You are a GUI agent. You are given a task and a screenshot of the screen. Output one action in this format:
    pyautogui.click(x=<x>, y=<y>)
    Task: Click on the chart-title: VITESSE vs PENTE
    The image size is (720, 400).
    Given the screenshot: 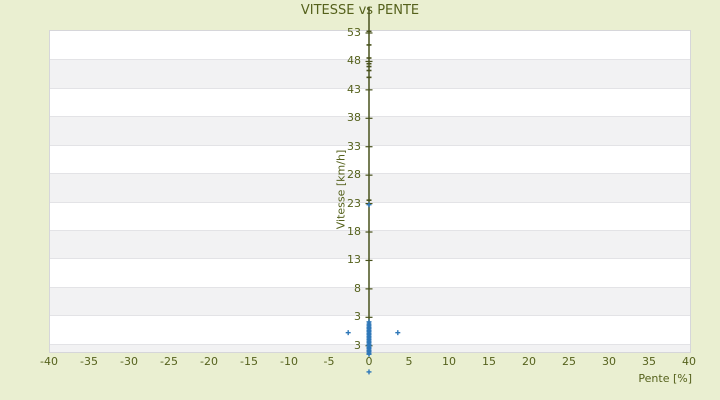 What is the action you would take?
    pyautogui.click(x=360, y=10)
    